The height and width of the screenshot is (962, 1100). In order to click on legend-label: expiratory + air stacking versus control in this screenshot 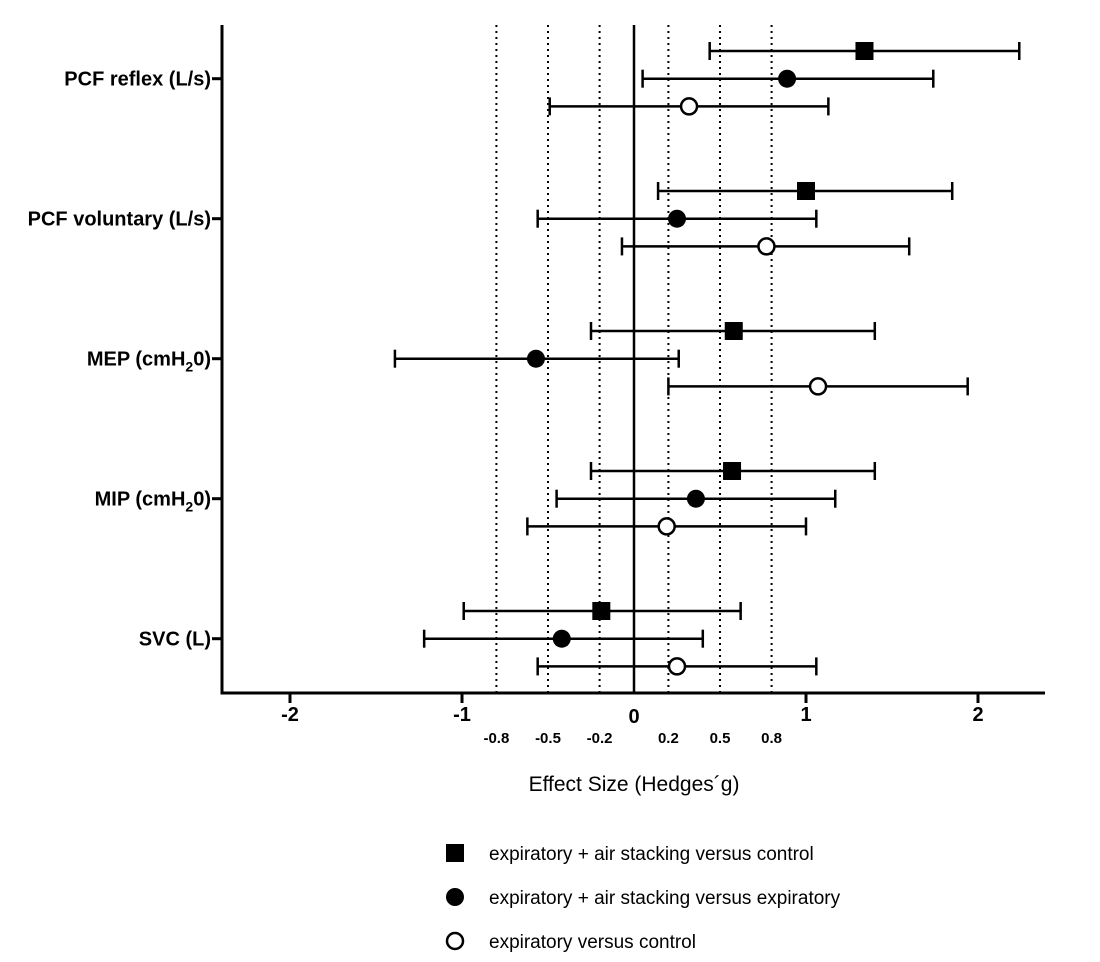, I will do `click(651, 854)`.